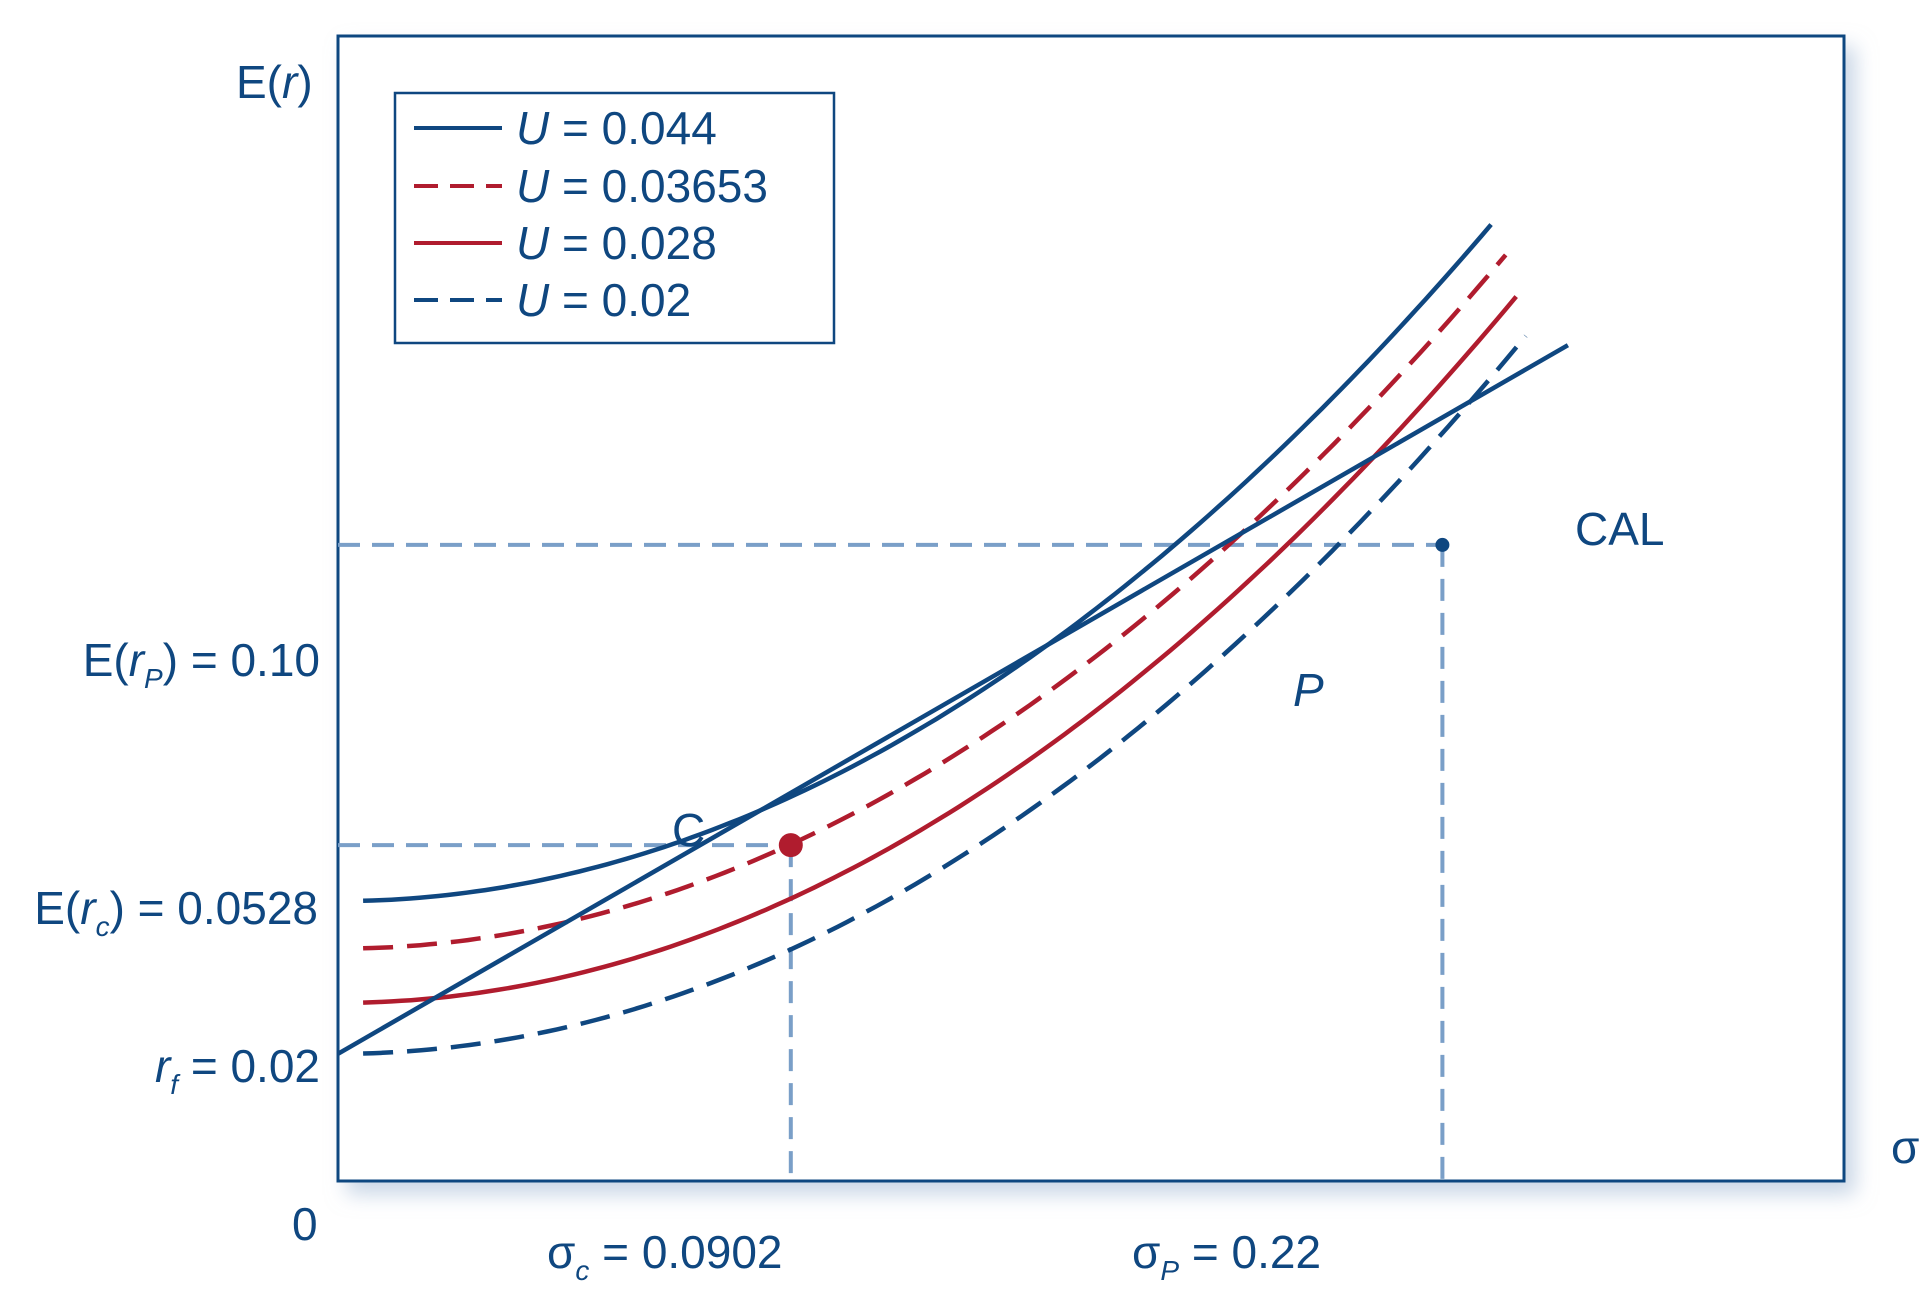 The height and width of the screenshot is (1300, 1919). Describe the element at coordinates (688, 830) in the screenshot. I see `point-c-label: C` at that location.